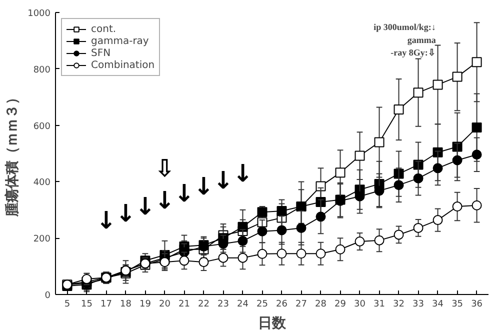 The height and width of the screenshot is (333, 500). What do you see at coordinates (458, 305) in the screenshot?
I see `x-tick-label: 35` at bounding box center [458, 305].